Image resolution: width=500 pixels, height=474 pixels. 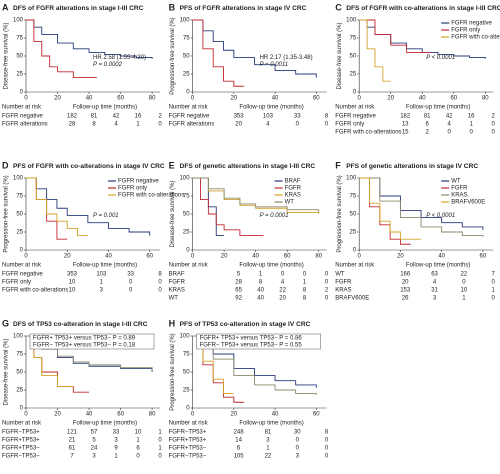 What do you see at coordinates (268, 457) in the screenshot?
I see `risk-count: 22` at bounding box center [268, 457].